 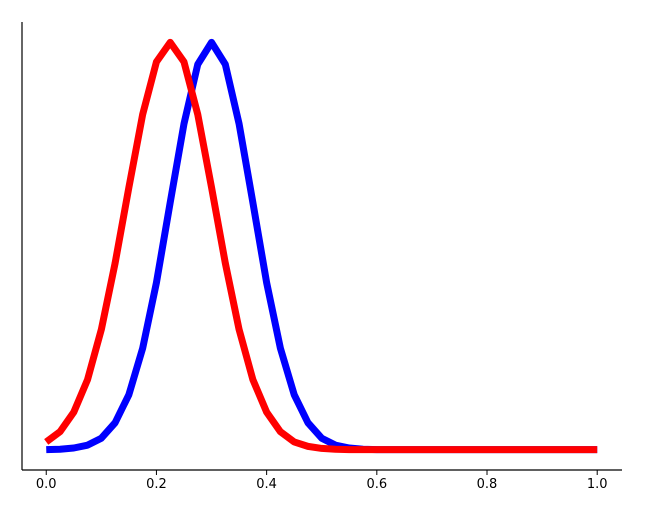 I want to click on x-tick-label: 0.6, so click(x=376, y=484).